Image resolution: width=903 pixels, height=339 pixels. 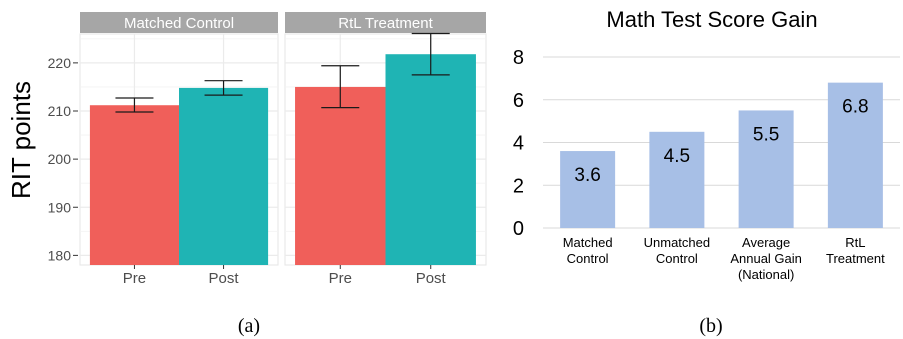 I want to click on panel-label: (b), so click(x=710, y=326).